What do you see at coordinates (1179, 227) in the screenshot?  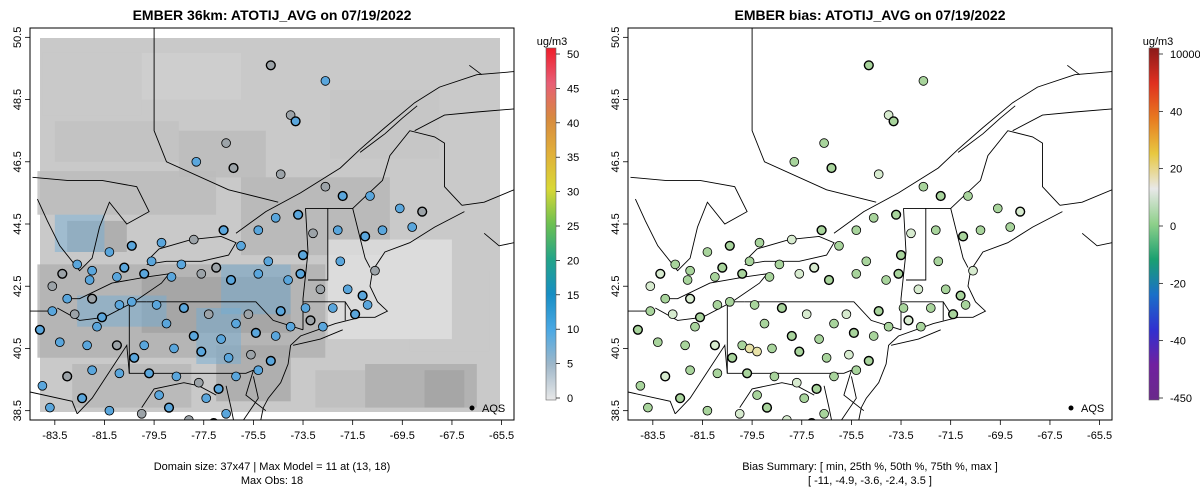 I see `colorbar-ticks: 10000 40 20 0 -20 -40 -450` at bounding box center [1179, 227].